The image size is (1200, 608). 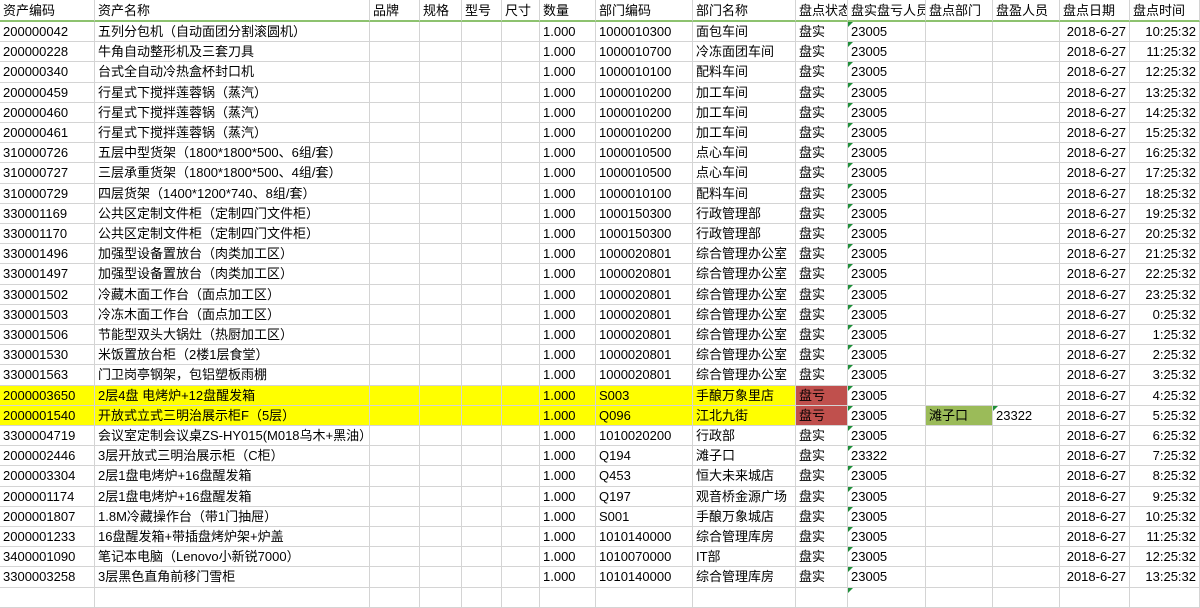 What do you see at coordinates (887, 11) in the screenshot?
I see `column-header-checker: 盘实盘亏人员` at bounding box center [887, 11].